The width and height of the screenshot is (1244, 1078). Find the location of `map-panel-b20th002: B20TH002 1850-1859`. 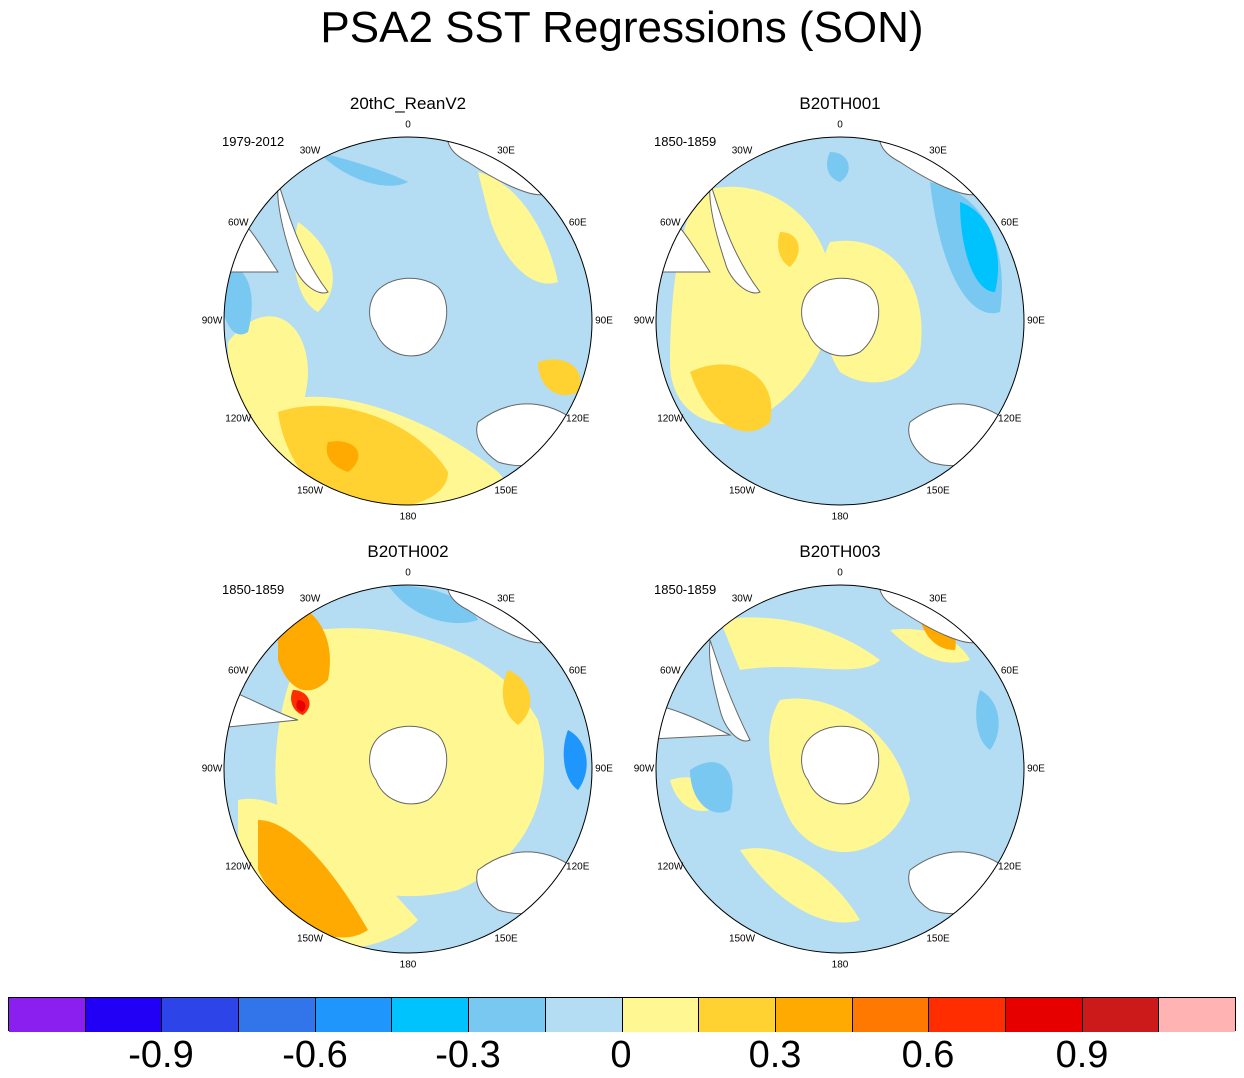

map-panel-b20th002: B20TH002 1850-1859 is located at coordinates (408, 750).